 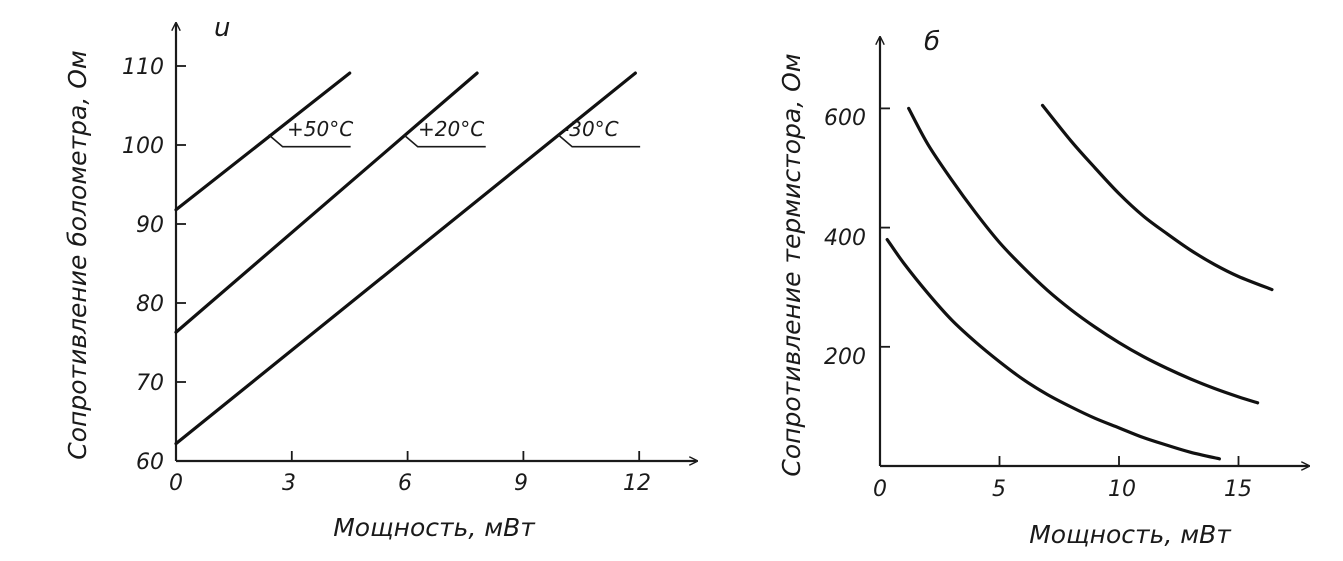 I want to click on series-labels: +50°С +20°С -30°С, so click(x=453, y=129).